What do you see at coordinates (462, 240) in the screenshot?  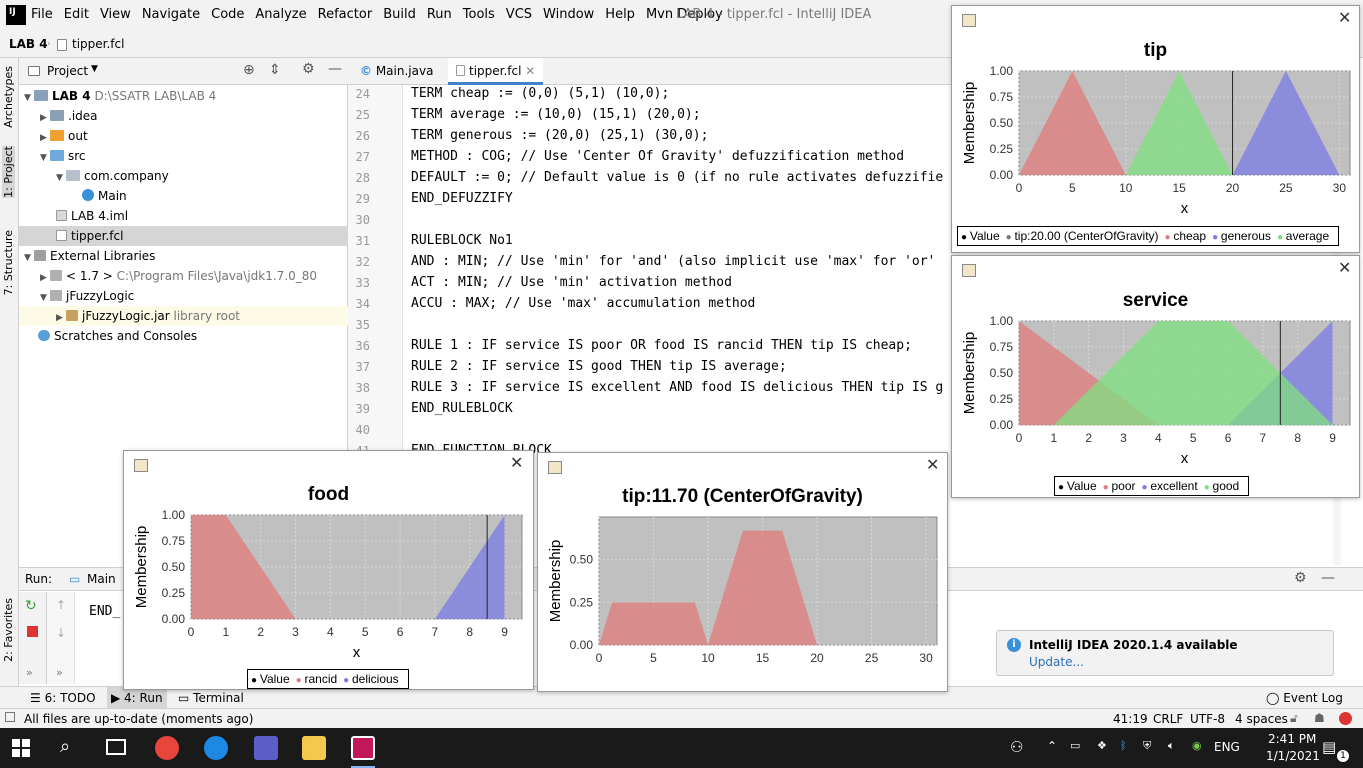 I see `code-line: RULEBLOCK No1` at bounding box center [462, 240].